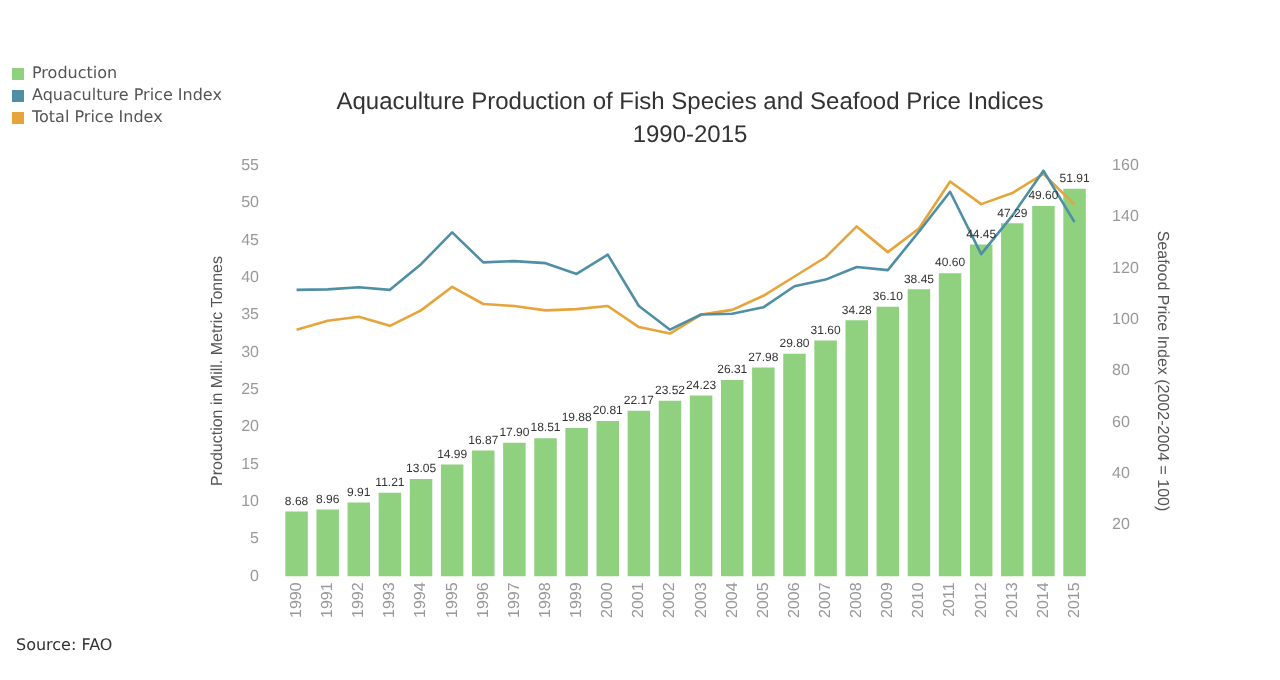  I want to click on x-tick-label: 2012, so click(980, 599).